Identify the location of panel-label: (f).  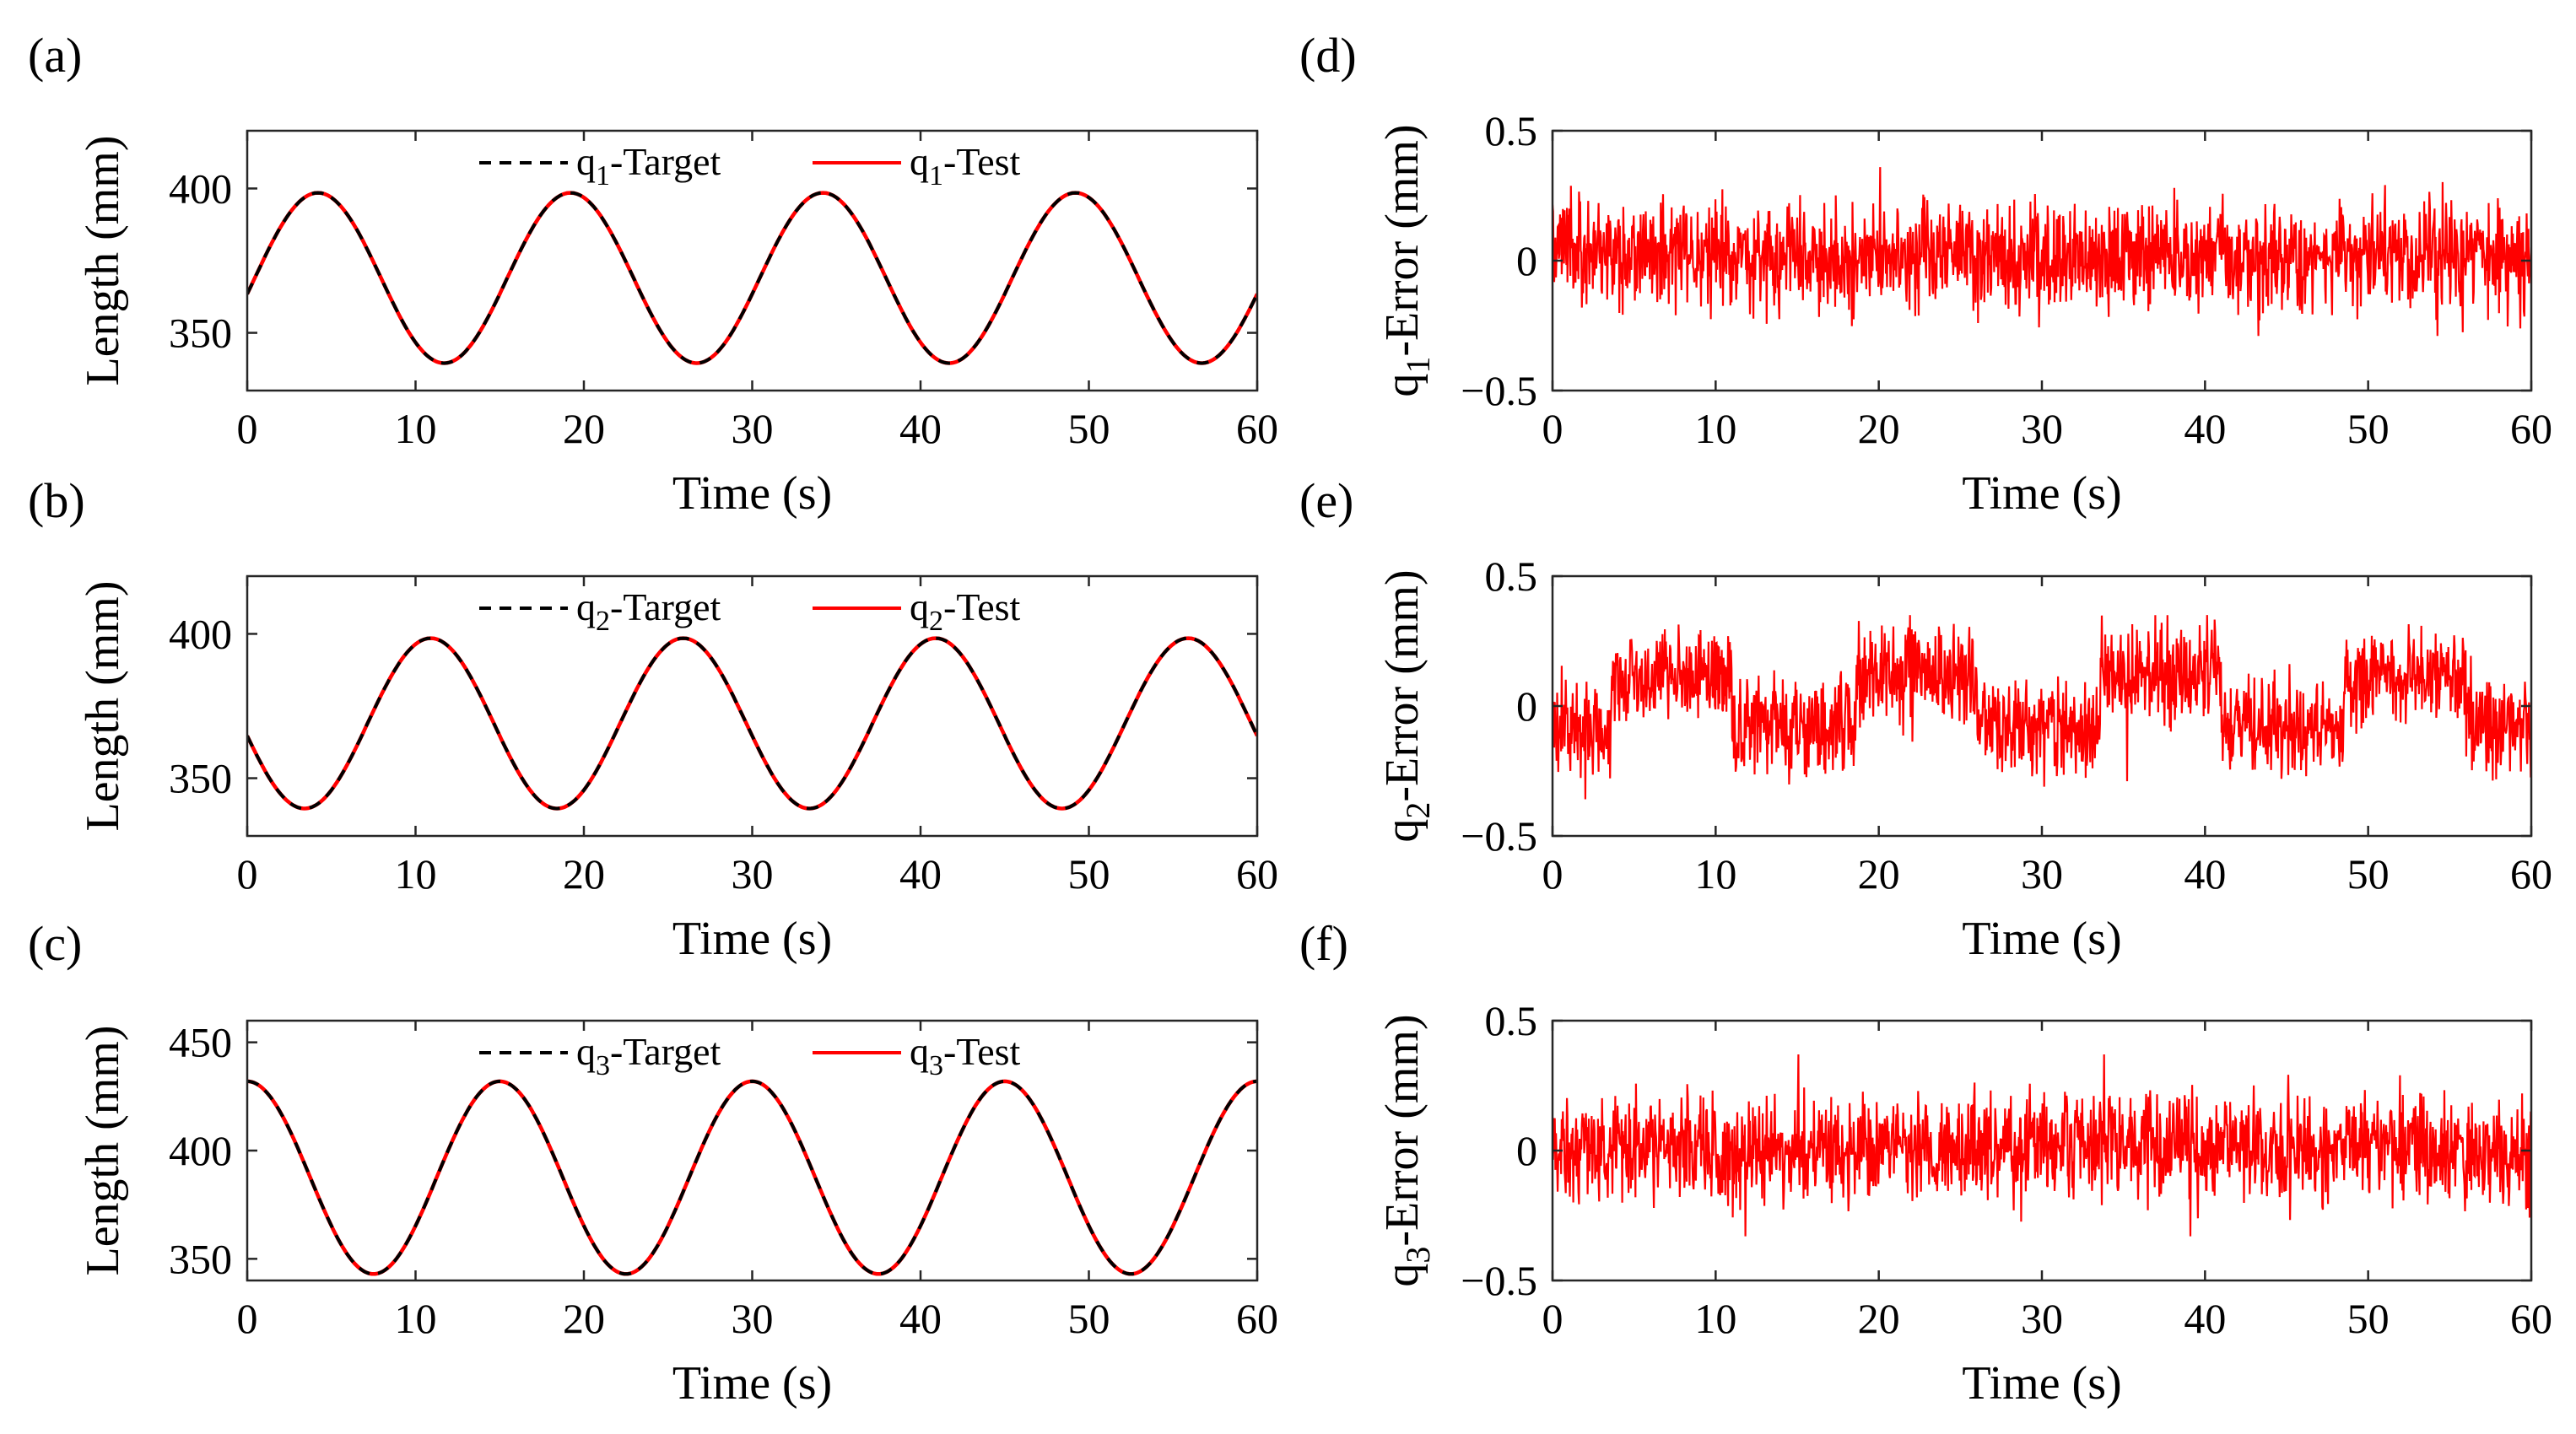
(1323, 944).